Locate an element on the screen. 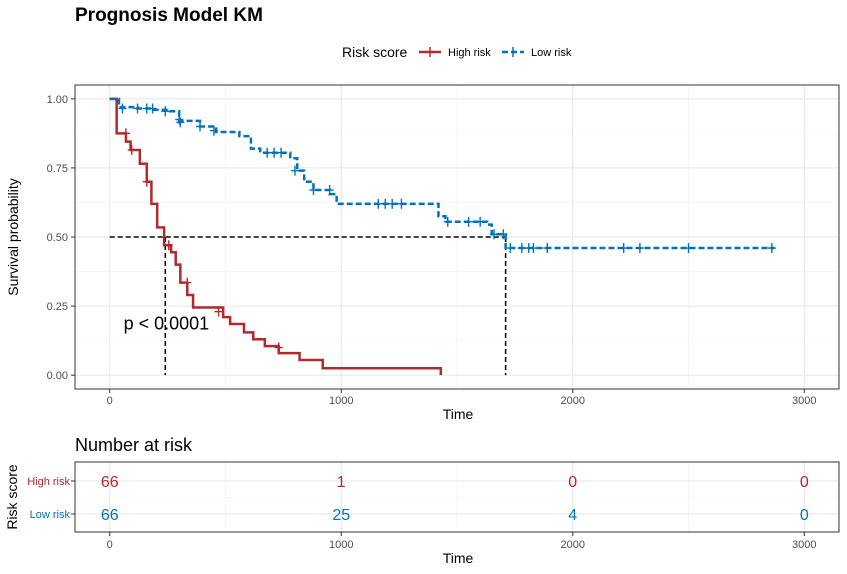  chart-title: Prognosis Model KM is located at coordinates (169, 15).